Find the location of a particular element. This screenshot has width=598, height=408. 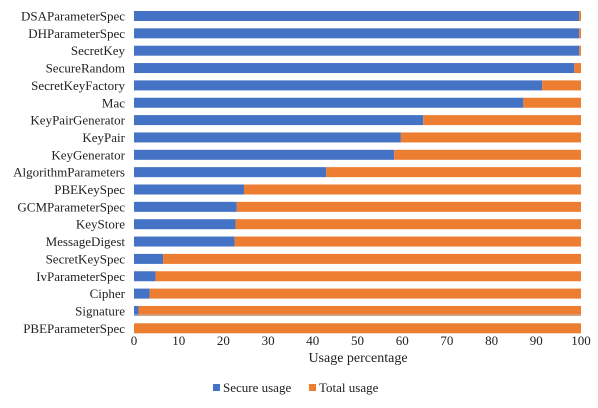

category-label: DSAParameterSpec is located at coordinates (73, 16).